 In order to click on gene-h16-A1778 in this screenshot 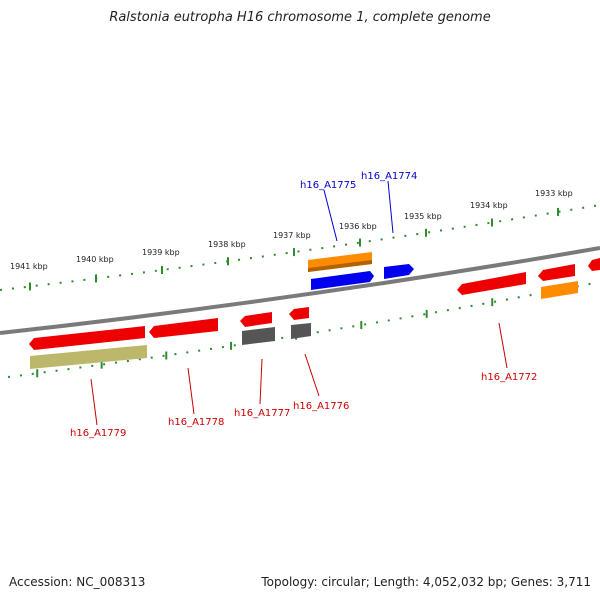, I will do `click(183, 328)`.